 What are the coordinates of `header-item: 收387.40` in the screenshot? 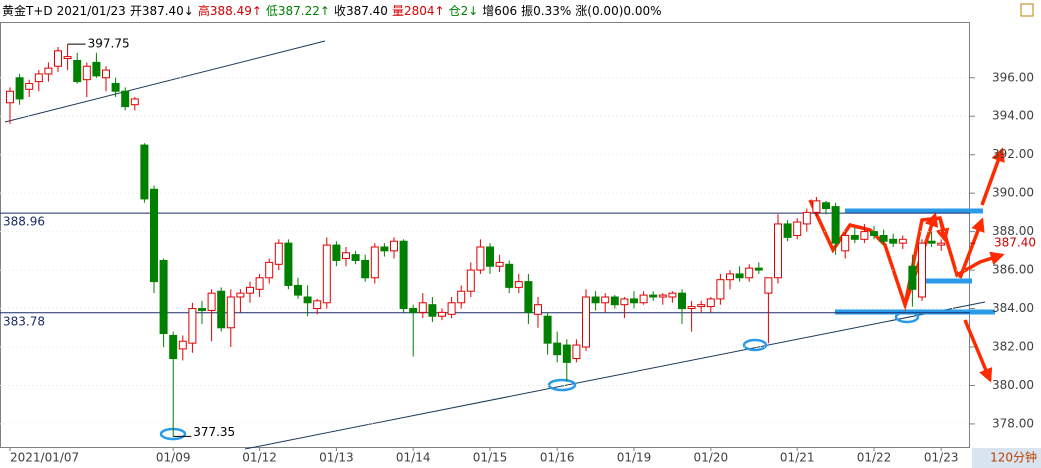 It's located at (361, 11).